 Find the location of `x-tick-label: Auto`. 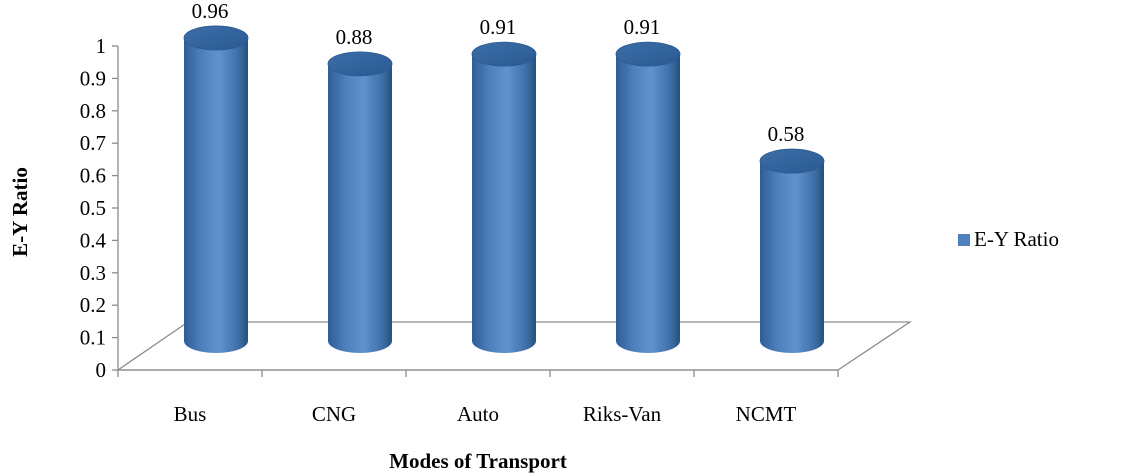

x-tick-label: Auto is located at coordinates (478, 414).